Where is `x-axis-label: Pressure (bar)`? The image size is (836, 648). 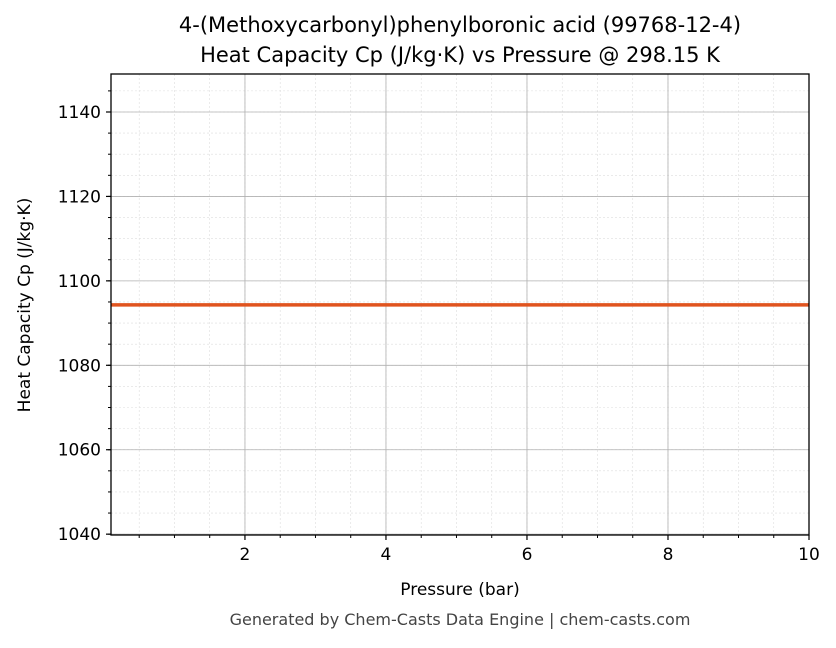 x-axis-label: Pressure (bar) is located at coordinates (459, 590).